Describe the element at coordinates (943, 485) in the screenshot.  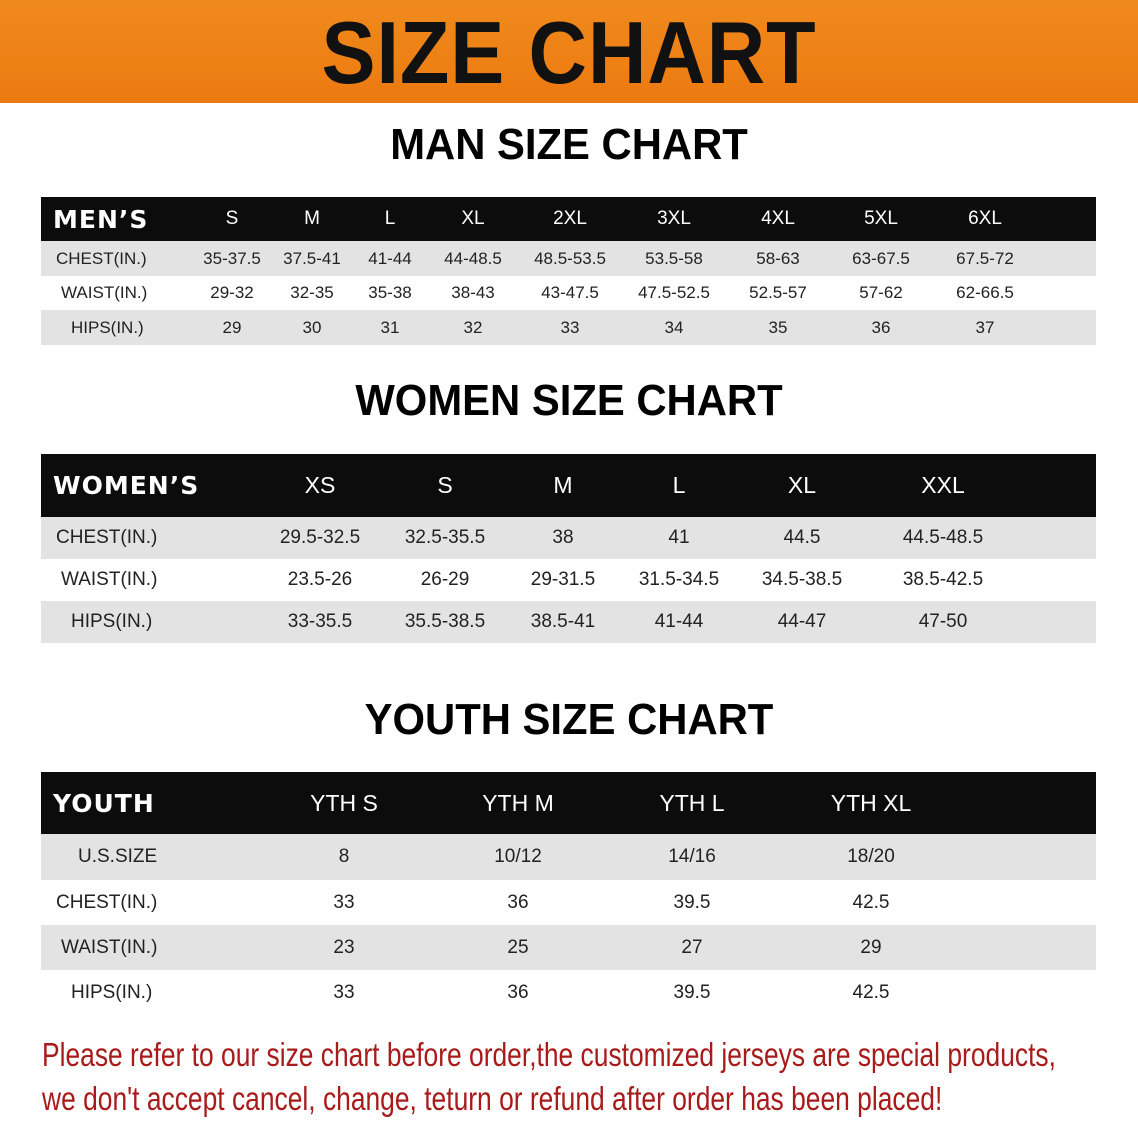
I see `women-size-header: XXL` at that location.